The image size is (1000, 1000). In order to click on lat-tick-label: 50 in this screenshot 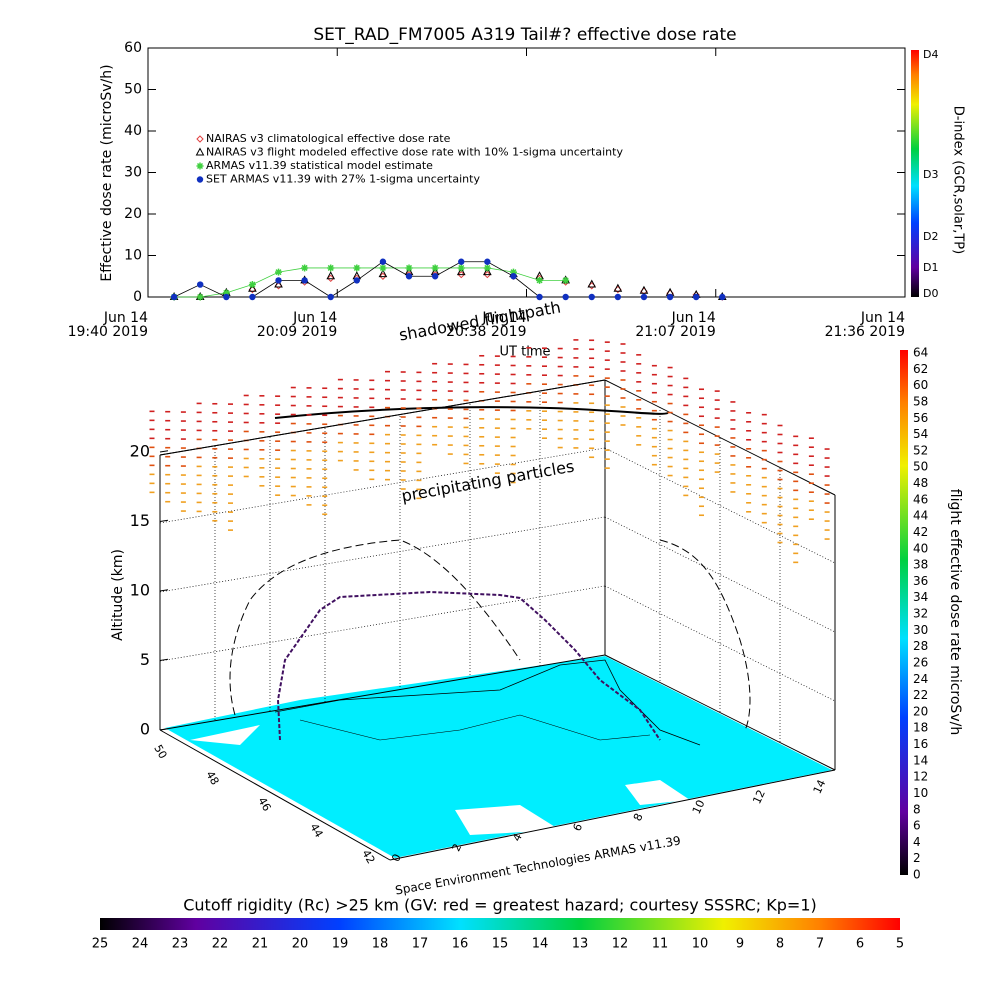, I will do `click(160, 751)`.